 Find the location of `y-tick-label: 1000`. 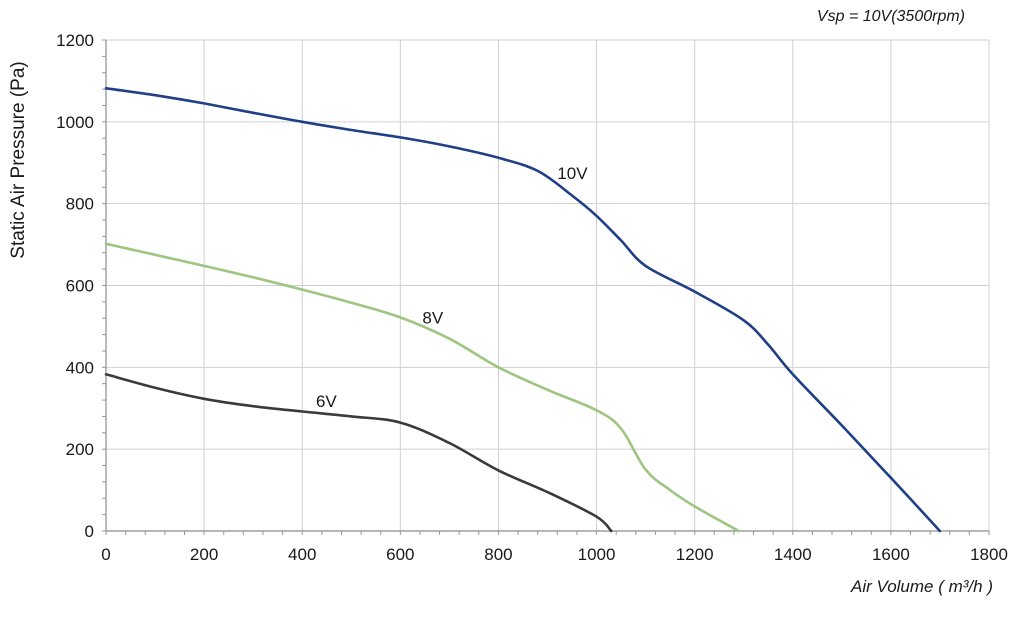

y-tick-label: 1000 is located at coordinates (75, 122).